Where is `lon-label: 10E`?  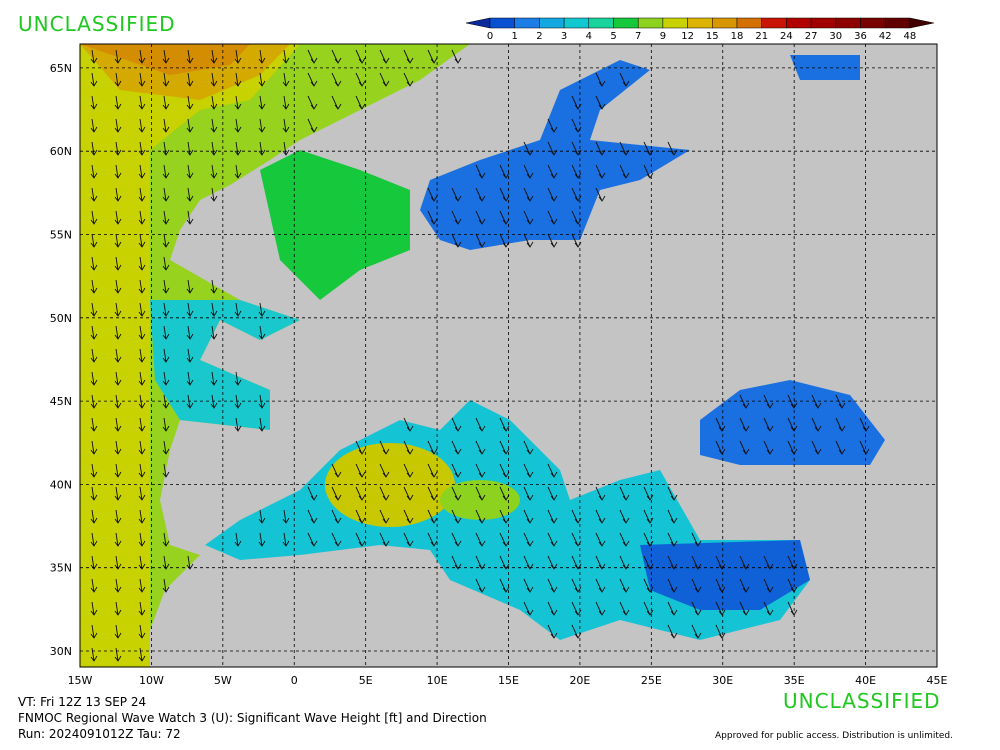
lon-label: 10E is located at coordinates (437, 680).